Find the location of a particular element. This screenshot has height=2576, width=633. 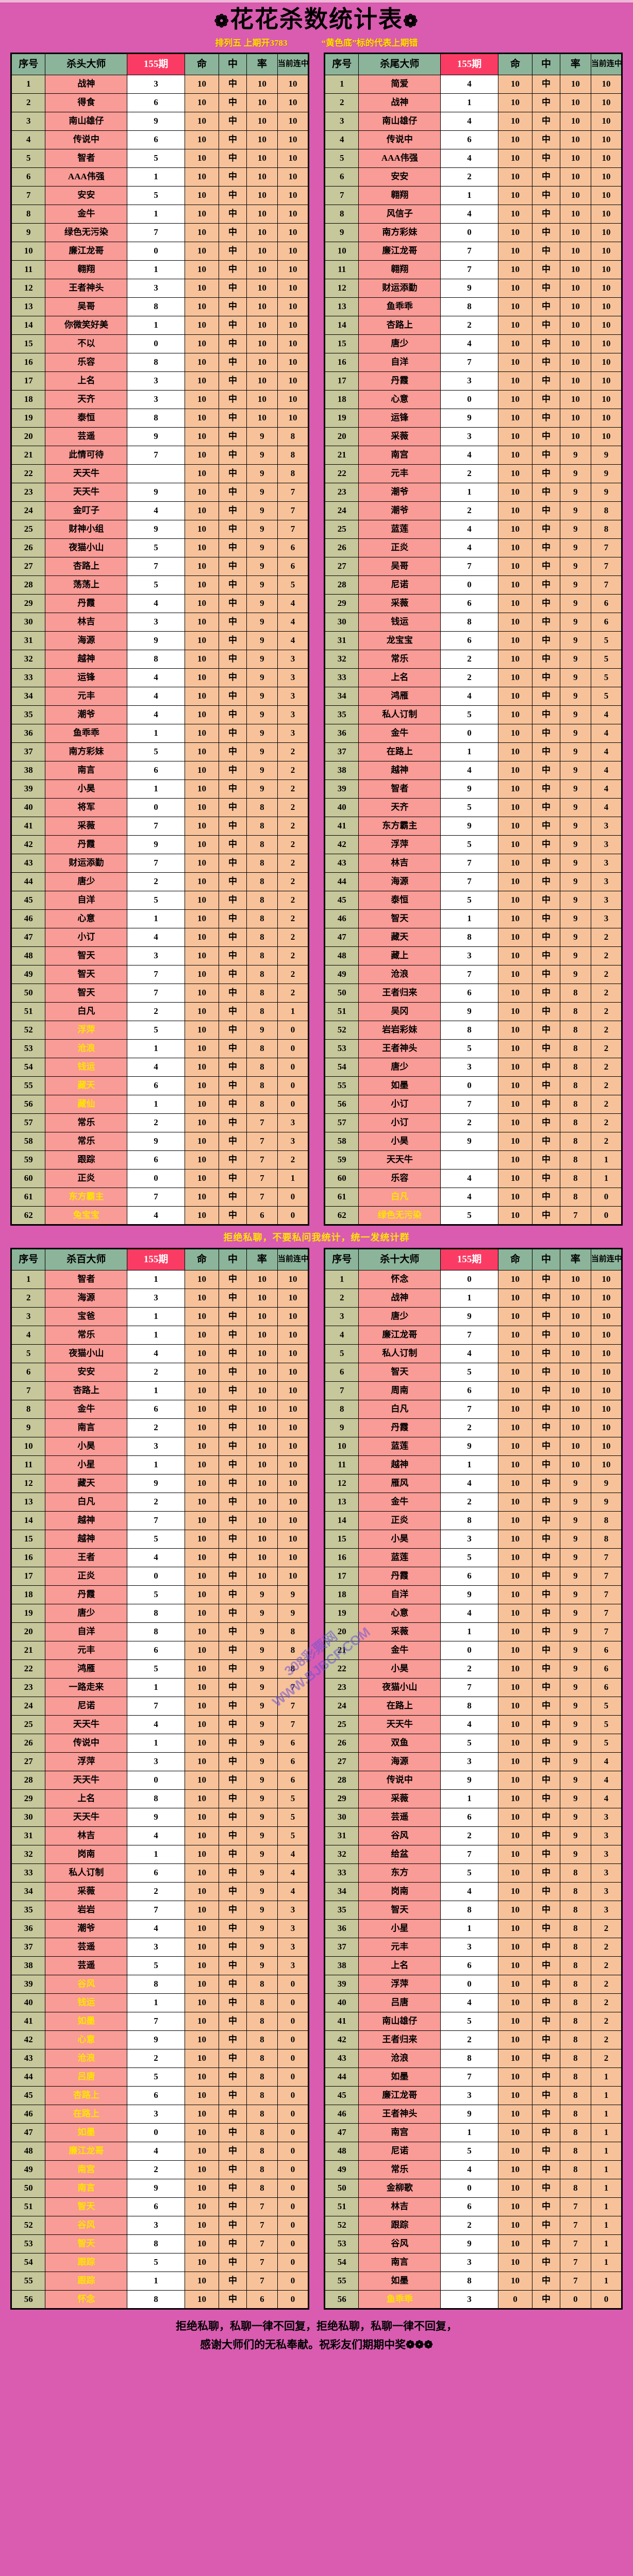

table-row: 36 小星 1 10 中 8 2 is located at coordinates (473, 1928).